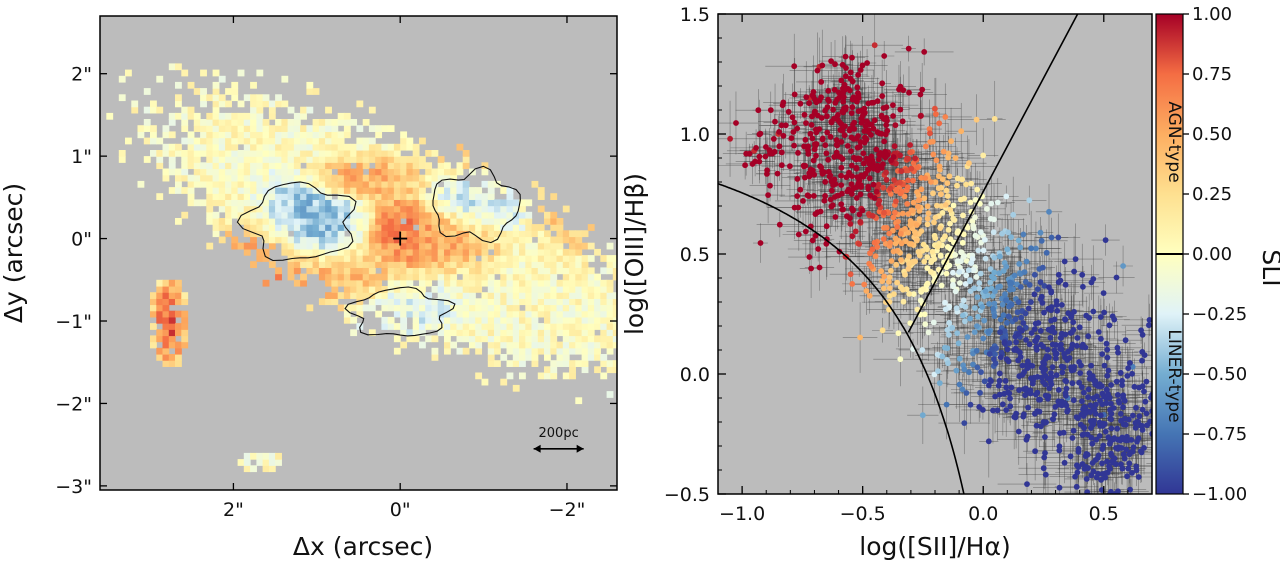 This screenshot has width=1280, height=568. Describe the element at coordinates (970, 202) in the screenshot. I see `scatter-point` at that location.